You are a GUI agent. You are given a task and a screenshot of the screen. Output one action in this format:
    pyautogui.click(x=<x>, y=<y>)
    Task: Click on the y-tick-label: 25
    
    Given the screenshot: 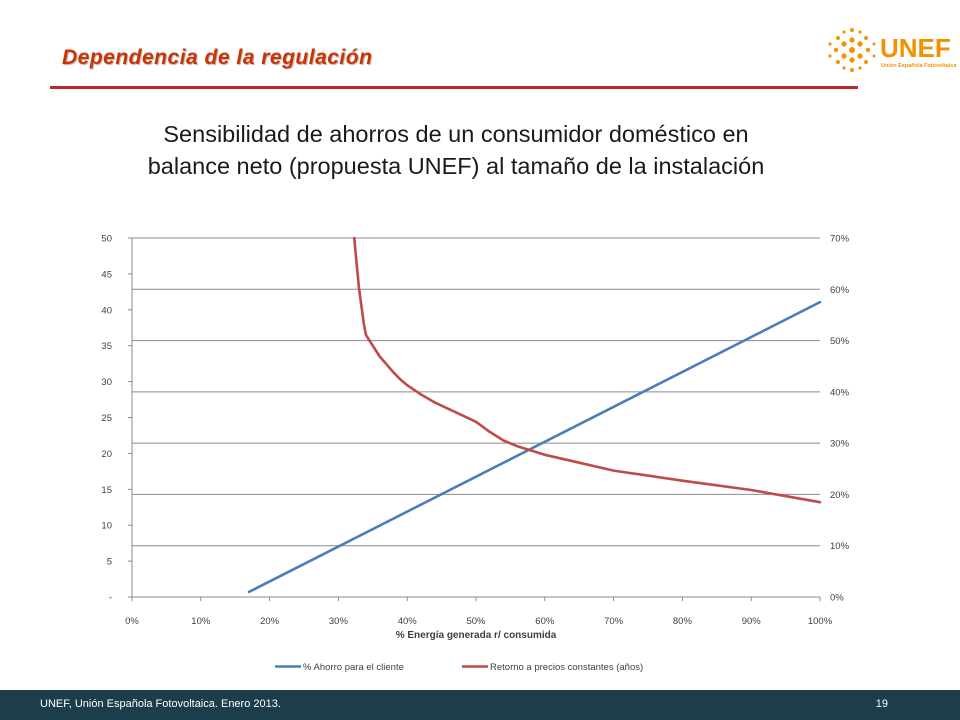 What is the action you would take?
    pyautogui.click(x=106, y=418)
    